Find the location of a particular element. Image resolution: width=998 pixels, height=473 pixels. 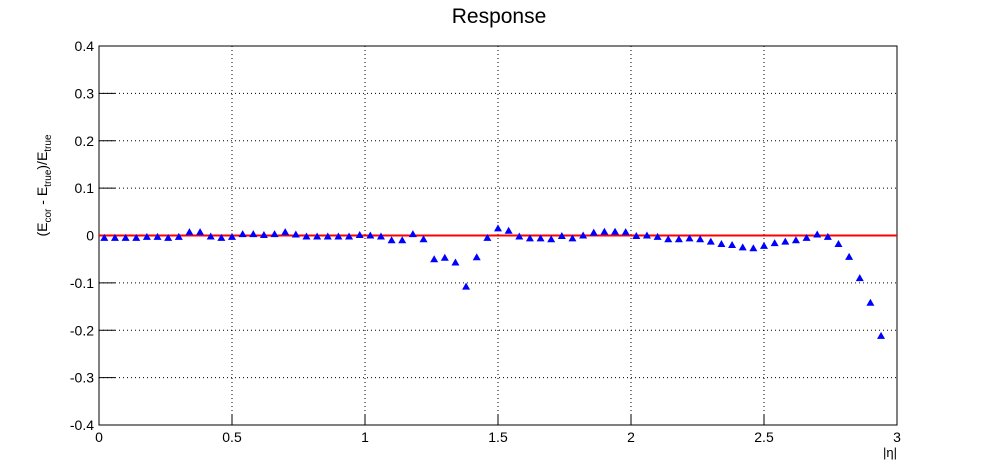

y-tick-label: 0.1 is located at coordinates (85, 188).